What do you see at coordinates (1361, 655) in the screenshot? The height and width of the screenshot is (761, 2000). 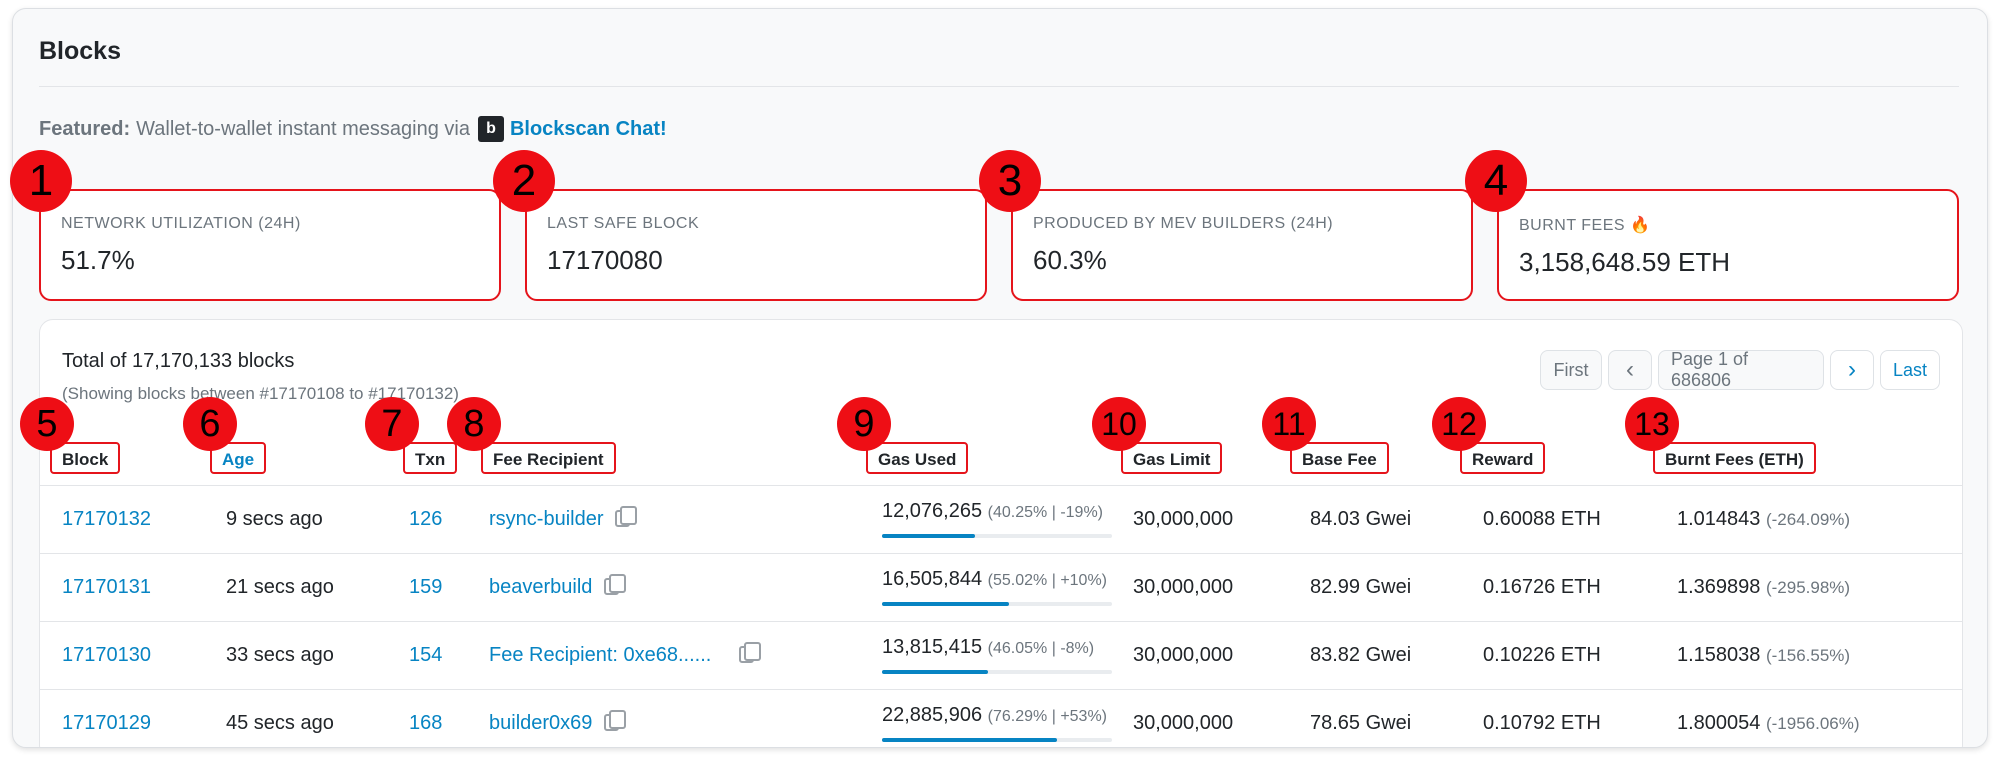 I see `base-fee: 83.82 Gwei` at bounding box center [1361, 655].